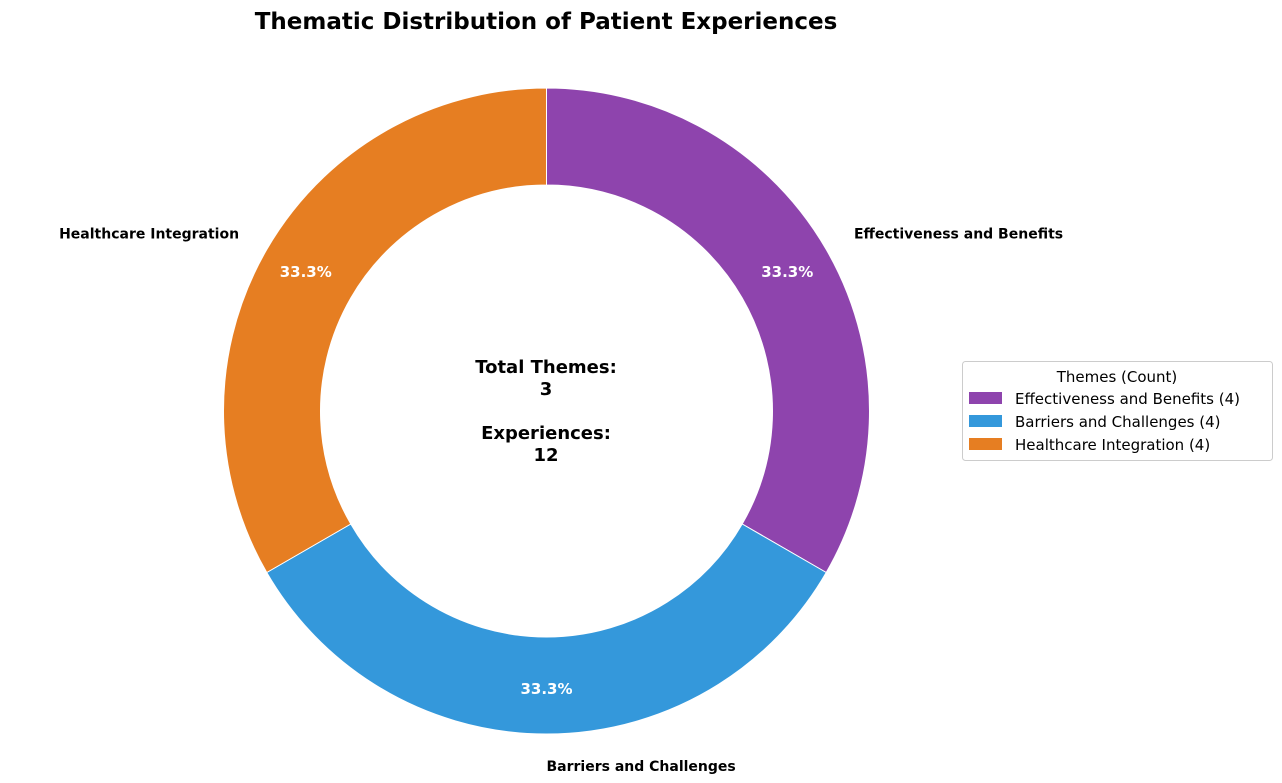 The width and height of the screenshot is (1282, 783). Describe the element at coordinates (546, 367) in the screenshot. I see `center-total-themes-label: Total Themes:` at that location.